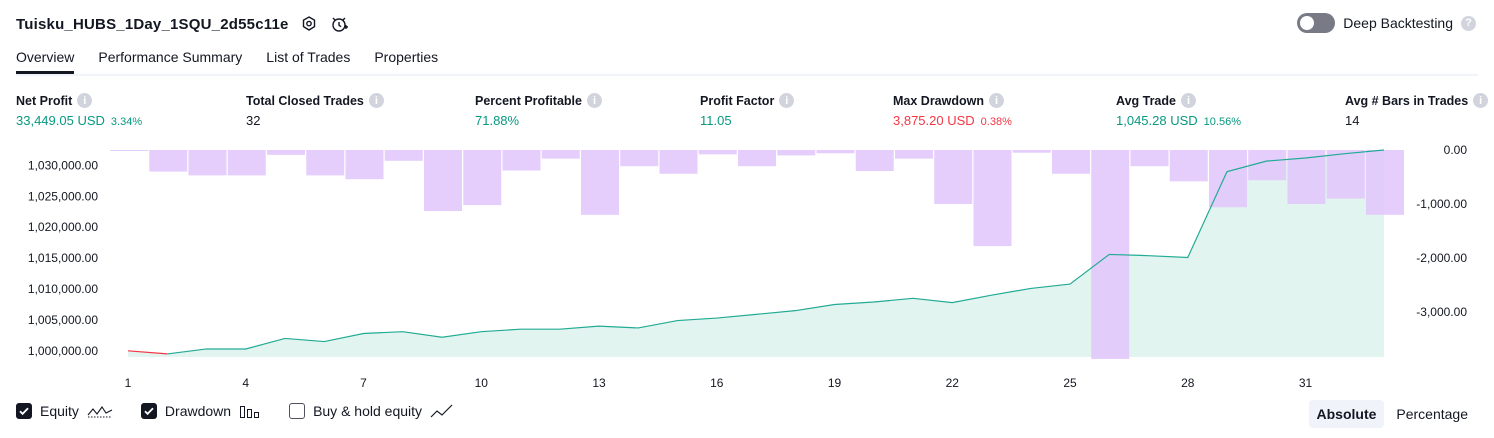 This screenshot has height=438, width=1494. I want to click on stat-value: 3,875.20 USD, so click(934, 120).